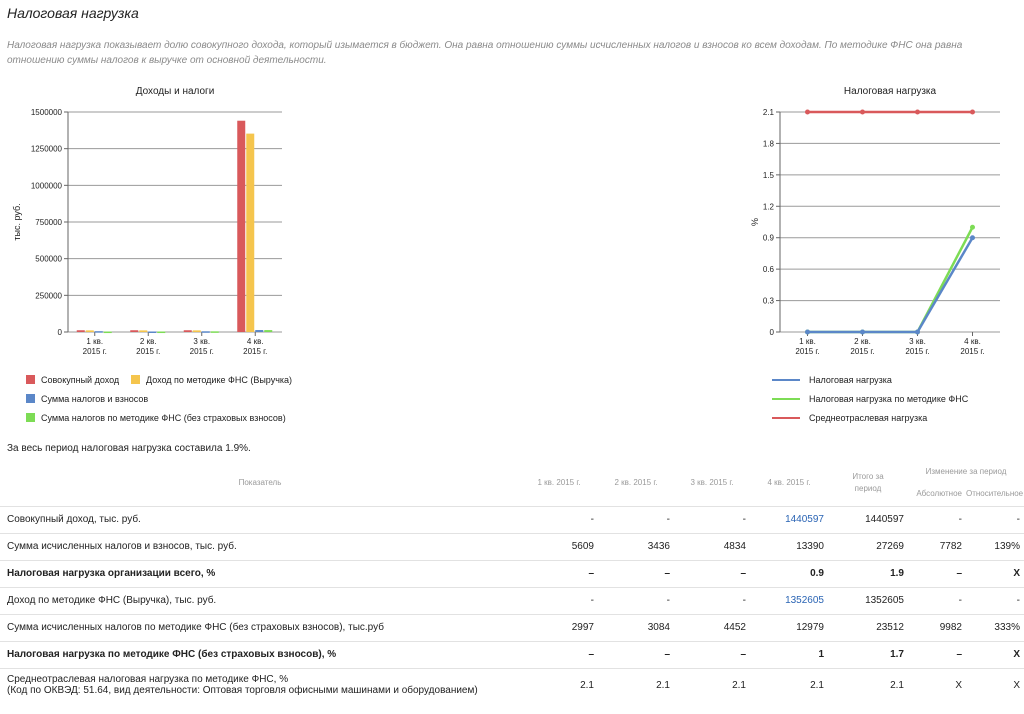  Describe the element at coordinates (48, 222) in the screenshot. I see `y-tick-label: 750000` at that location.